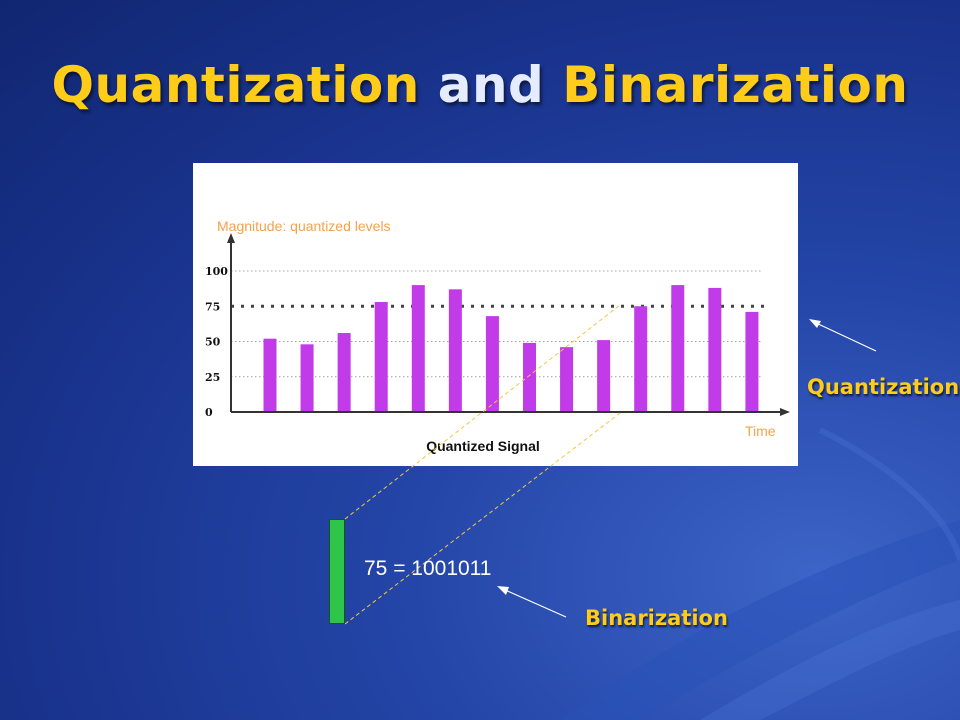  What do you see at coordinates (337, 571) in the screenshot?
I see `binary-code-bar` at bounding box center [337, 571].